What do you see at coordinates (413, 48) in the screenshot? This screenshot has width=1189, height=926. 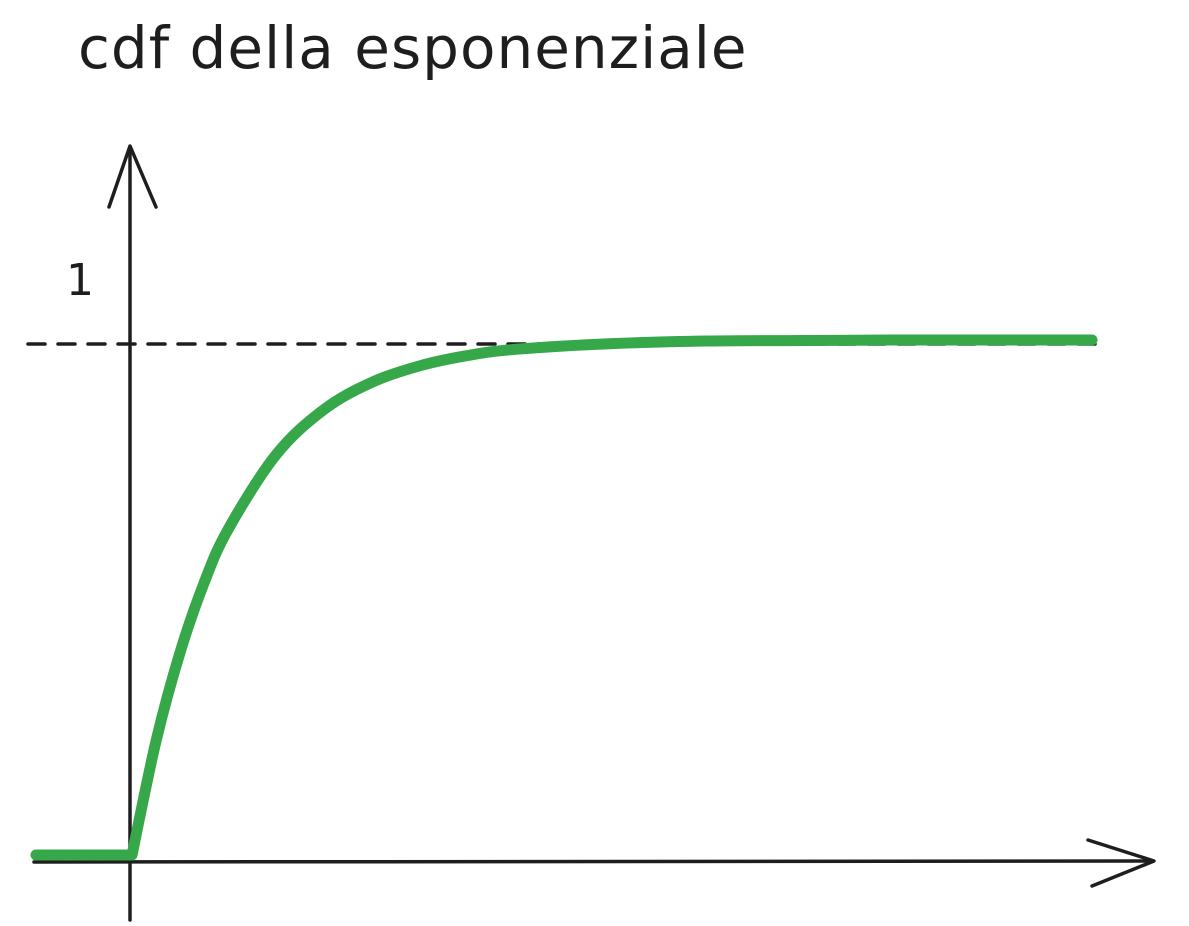 I see `chart-title: cdf della esponenziale` at bounding box center [413, 48].